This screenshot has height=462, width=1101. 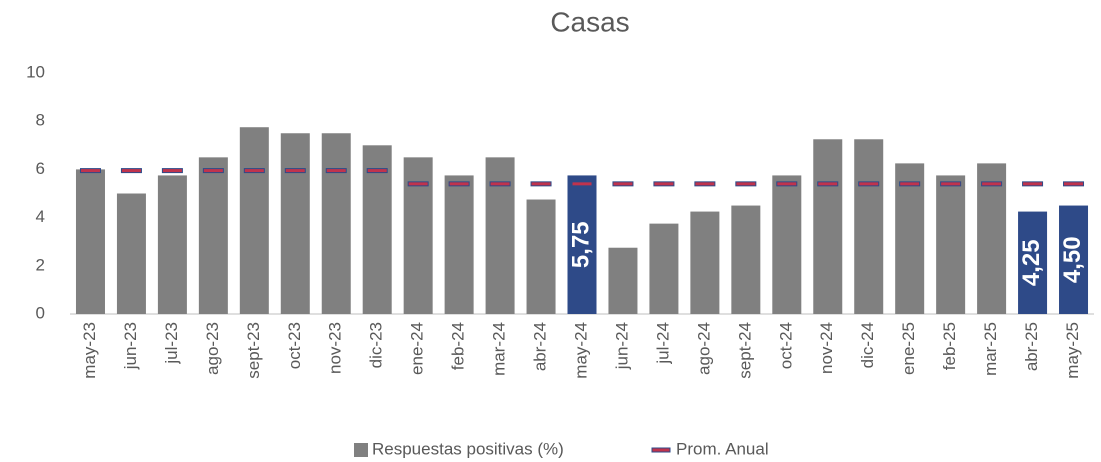 I want to click on x-tick-label: may-24, so click(x=580, y=350).